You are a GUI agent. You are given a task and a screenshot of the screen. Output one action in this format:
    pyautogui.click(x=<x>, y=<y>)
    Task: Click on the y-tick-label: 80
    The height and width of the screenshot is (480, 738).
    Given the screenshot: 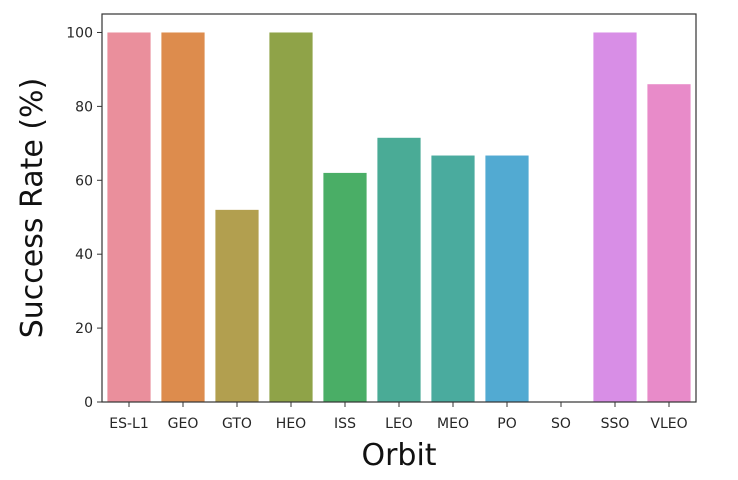 What is the action you would take?
    pyautogui.click(x=84, y=107)
    